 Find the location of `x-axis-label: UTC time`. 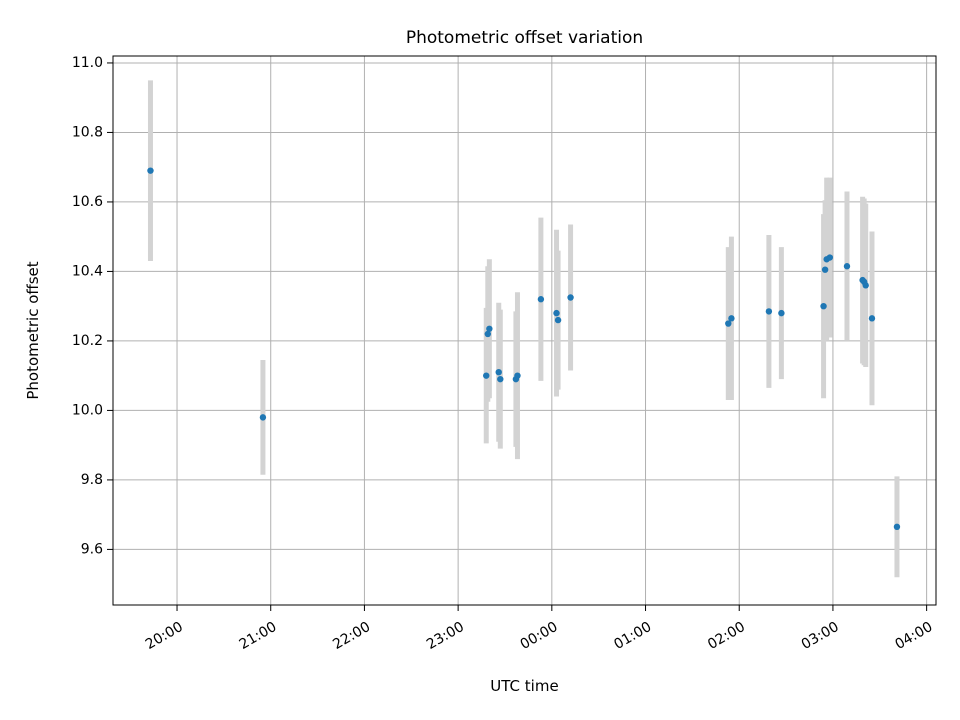

x-axis-label: UTC time is located at coordinates (524, 686).